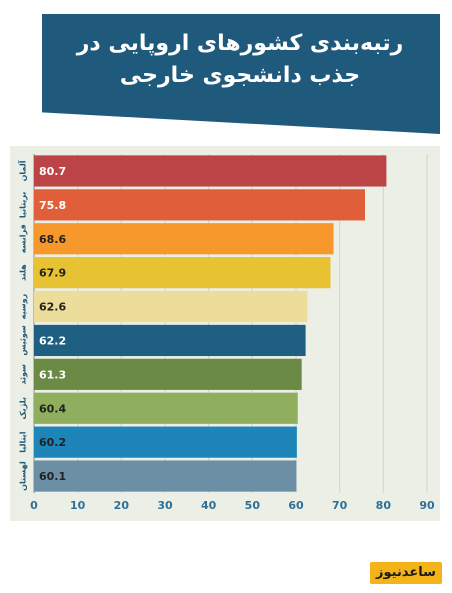 This screenshot has width=452, height=593. I want to click on bar-value-label: 62.6, so click(52, 307).